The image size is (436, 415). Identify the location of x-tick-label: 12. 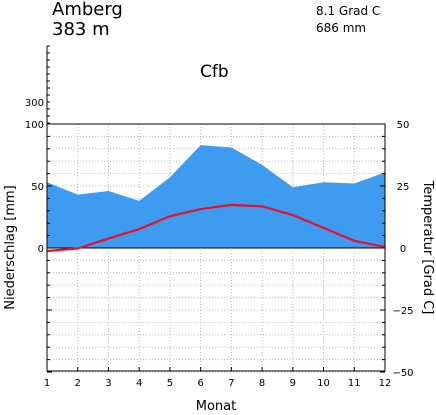
(385, 383).